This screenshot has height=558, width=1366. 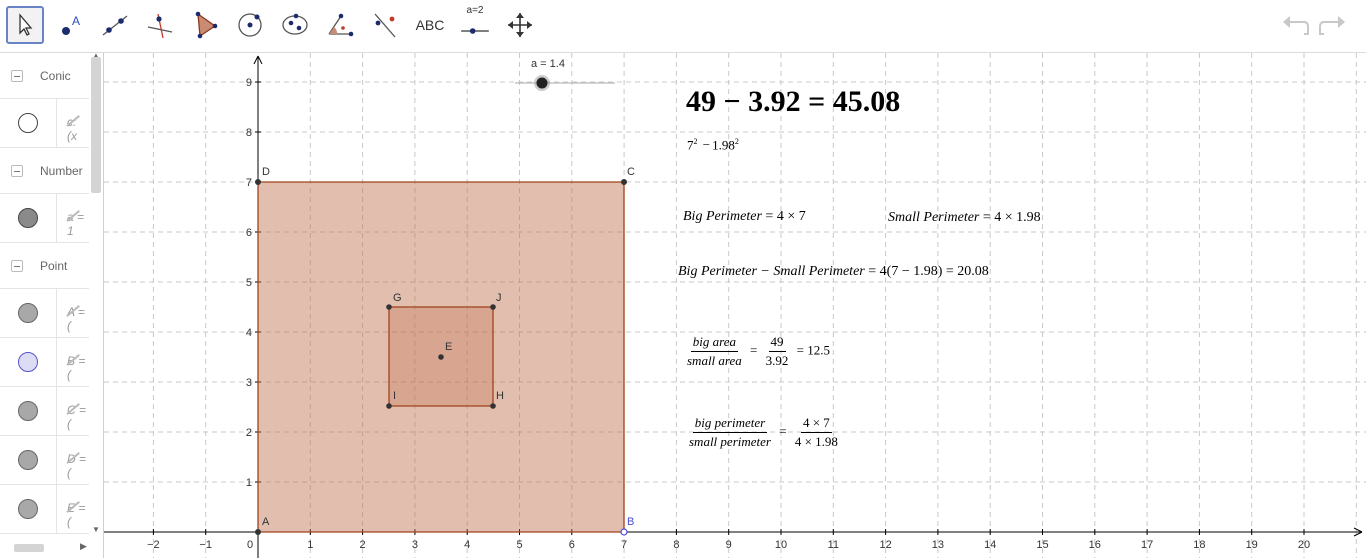 I want to click on algebra-definition: C = (, so click(x=78, y=417).